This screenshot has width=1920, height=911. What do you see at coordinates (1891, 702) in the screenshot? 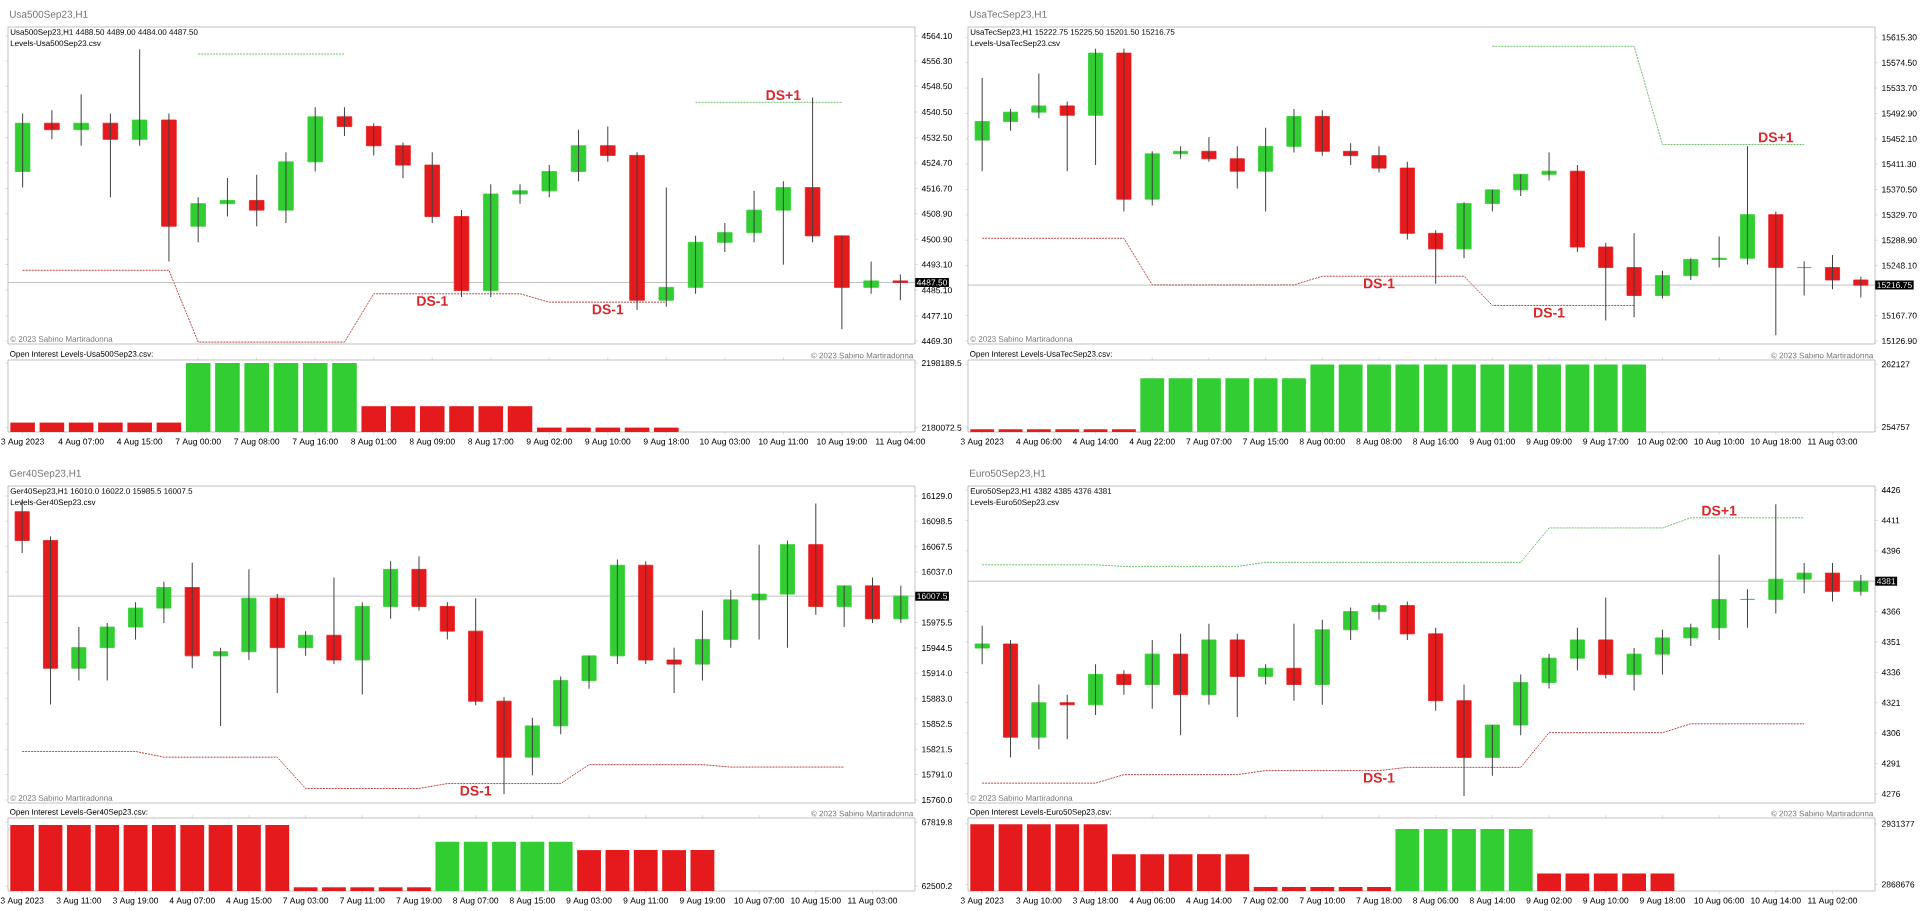
I see `y-tick-label: 4321` at bounding box center [1891, 702].